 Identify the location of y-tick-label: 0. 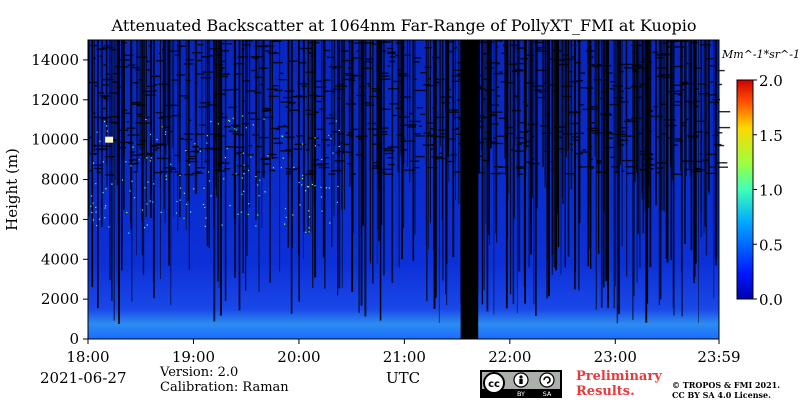
(74, 339).